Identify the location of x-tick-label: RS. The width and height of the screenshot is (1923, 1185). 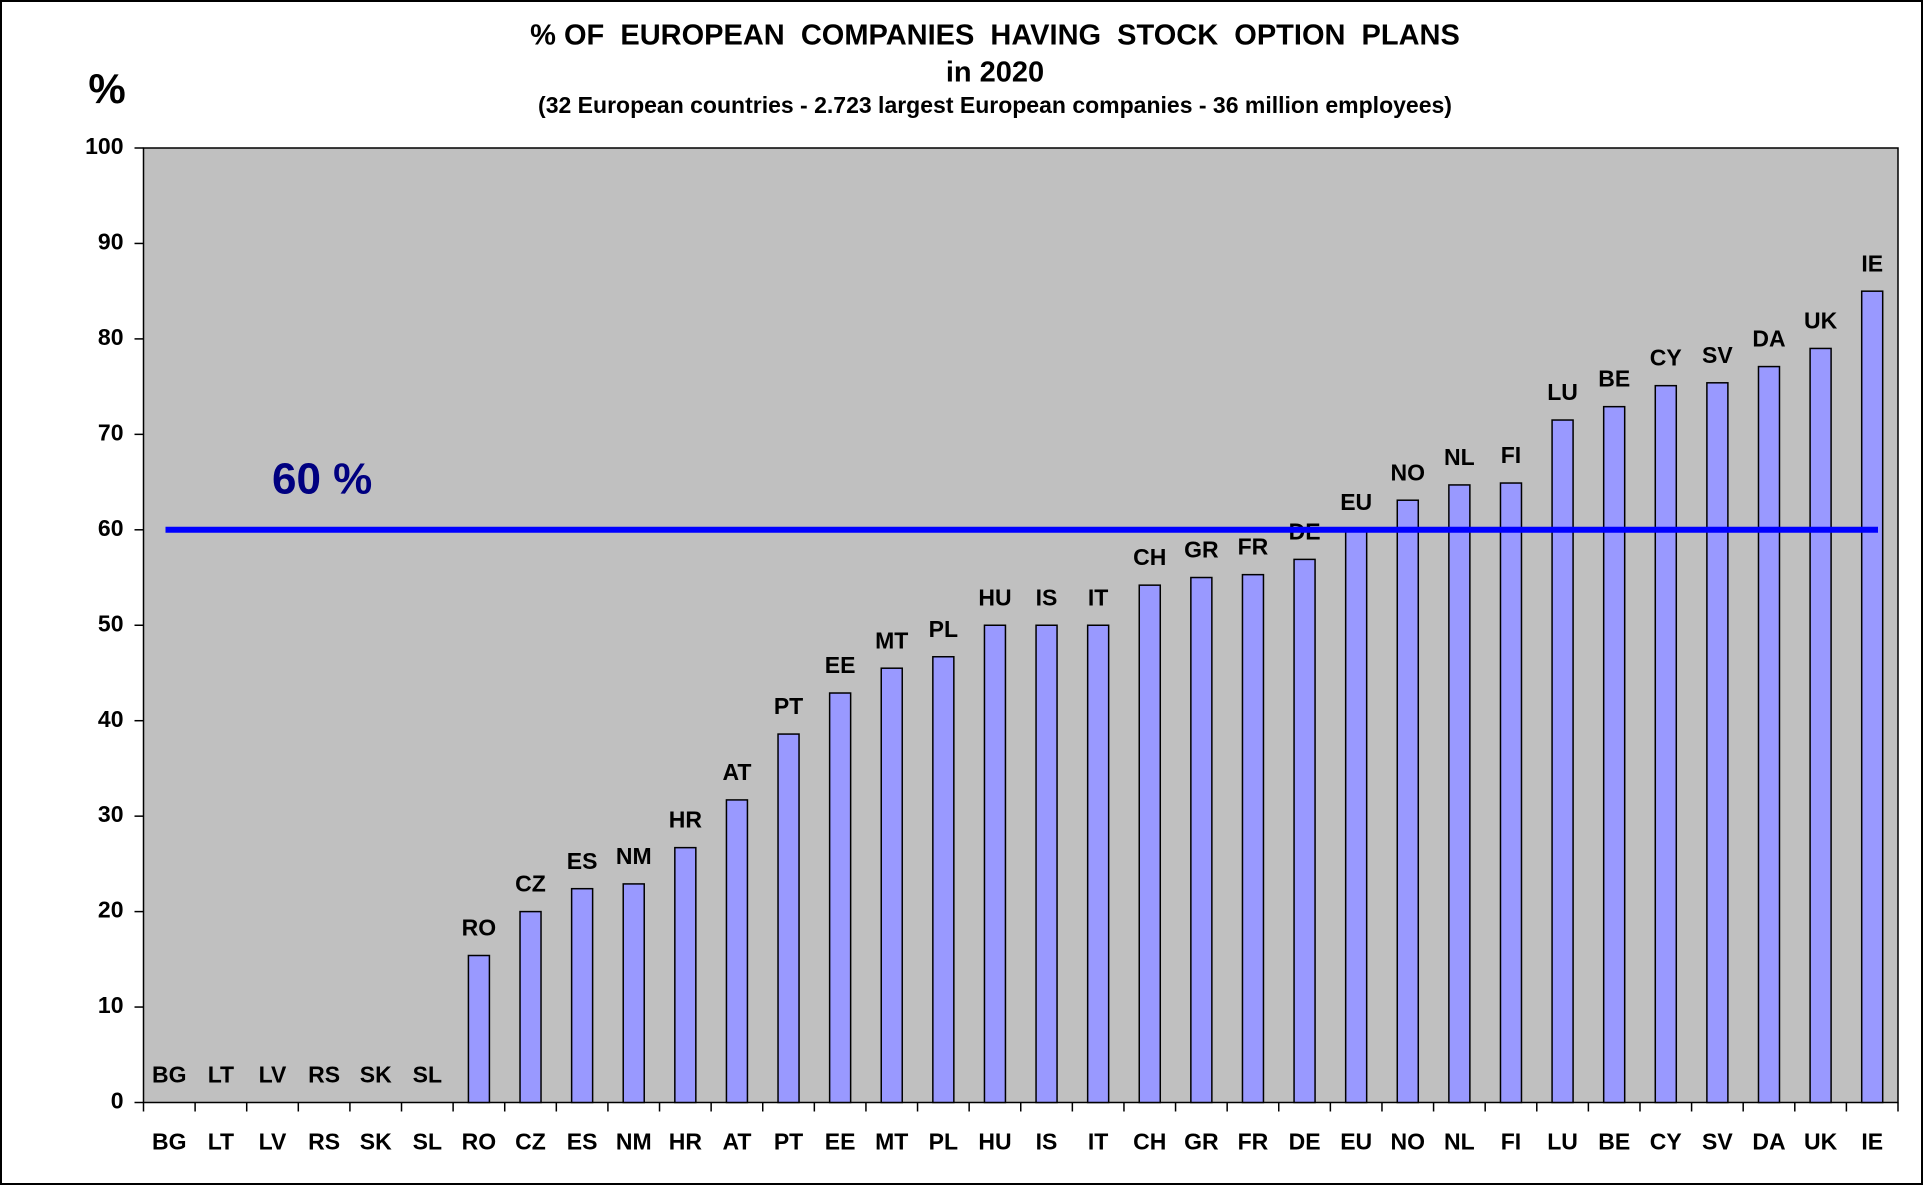
(324, 1142).